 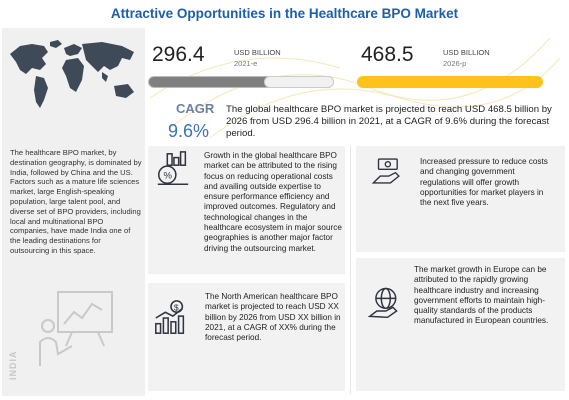 What do you see at coordinates (195, 108) in the screenshot?
I see `cagr-label: CAGR` at bounding box center [195, 108].